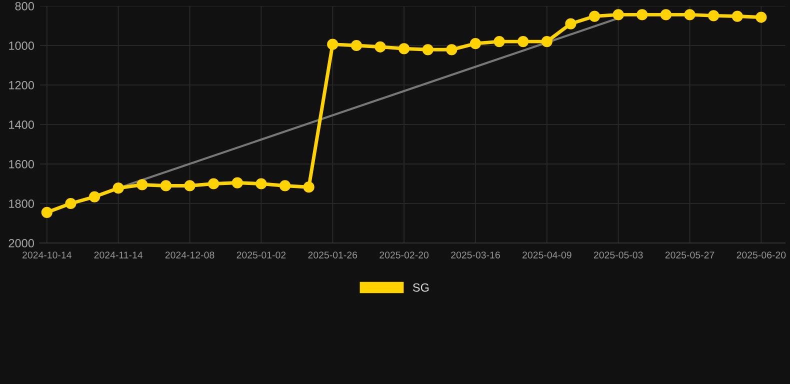 Image resolution: width=790 pixels, height=384 pixels. What do you see at coordinates (118, 255) in the screenshot?
I see `x-tick-label: 2024-11-14` at bounding box center [118, 255].